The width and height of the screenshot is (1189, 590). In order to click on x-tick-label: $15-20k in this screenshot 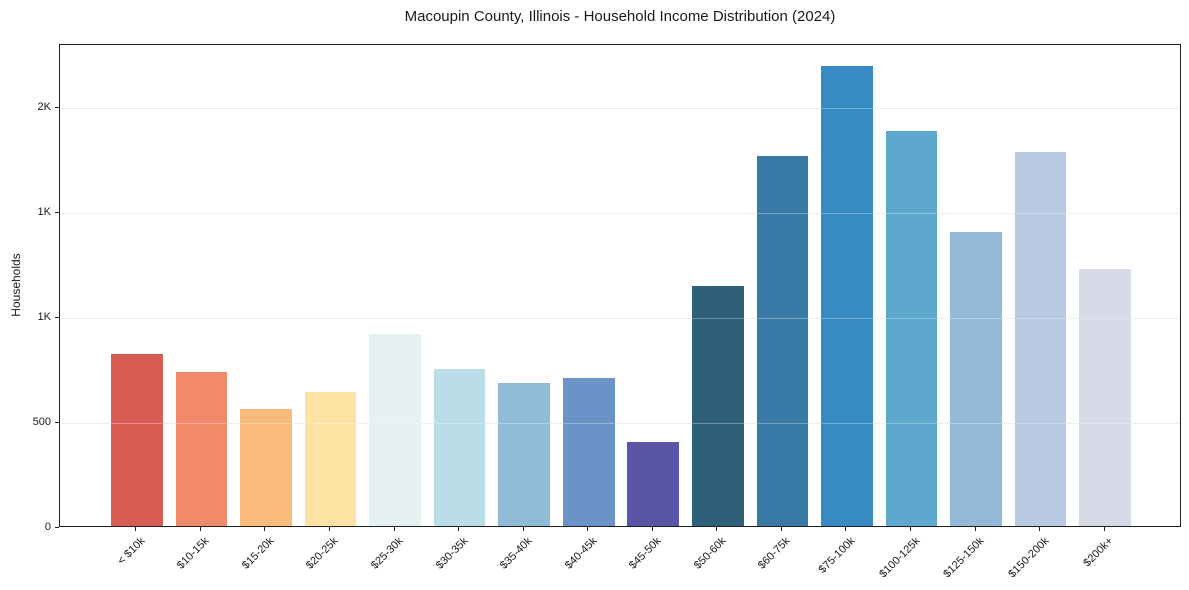, I will do `click(258, 553)`.